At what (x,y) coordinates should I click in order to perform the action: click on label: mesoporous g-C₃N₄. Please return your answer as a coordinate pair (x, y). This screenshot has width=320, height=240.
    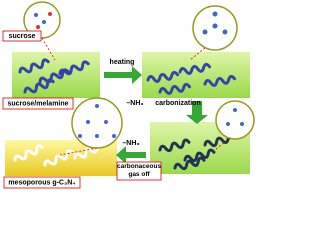
    Looking at the image, I should click on (41, 182).